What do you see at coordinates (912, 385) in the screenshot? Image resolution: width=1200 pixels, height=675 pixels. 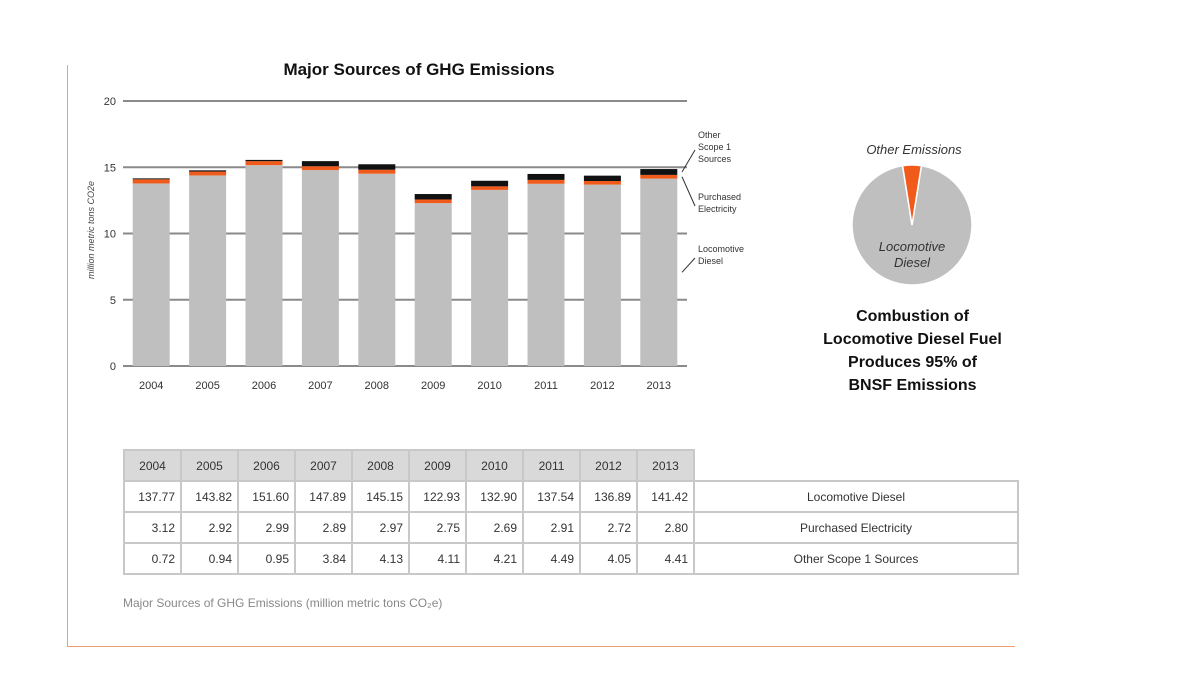 I see `pie-caption-line: BNSF Emissions` at bounding box center [912, 385].